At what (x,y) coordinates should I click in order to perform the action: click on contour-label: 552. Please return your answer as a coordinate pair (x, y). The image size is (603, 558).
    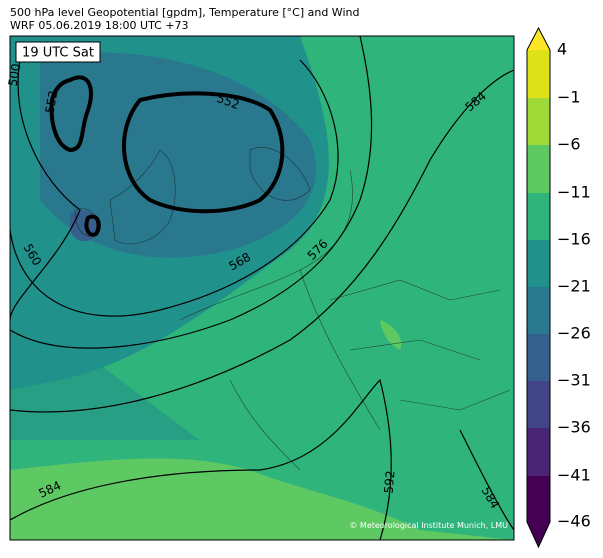
    Looking at the image, I should click on (52, 101).